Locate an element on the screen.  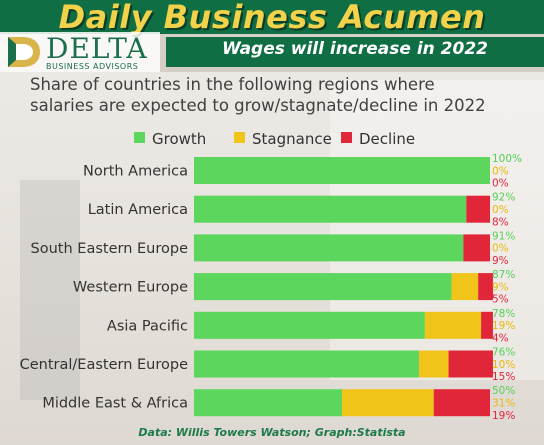
bar-stagnance-western-europe is located at coordinates (465, 287).